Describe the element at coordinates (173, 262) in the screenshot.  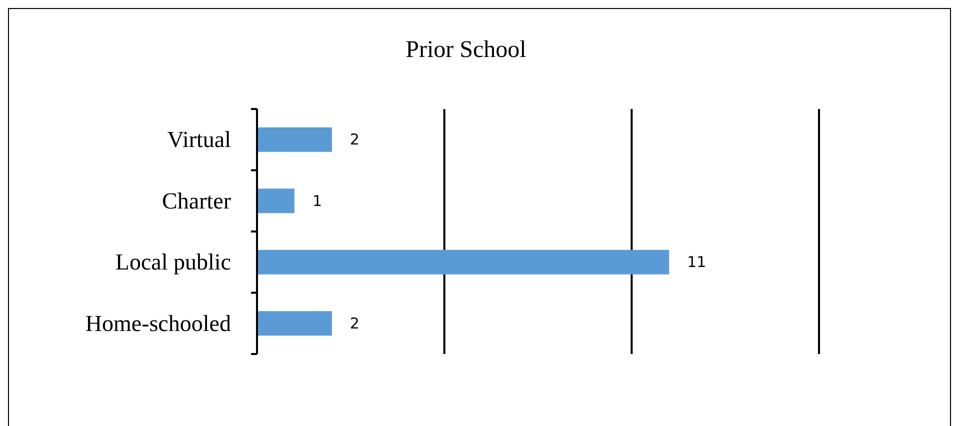
I see `y-tick-label: Local public` at that location.